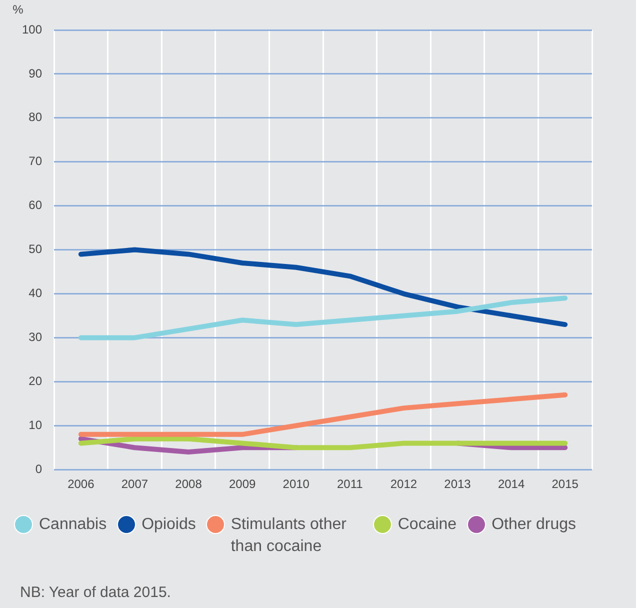 This screenshot has height=608, width=636. Describe the element at coordinates (427, 525) in the screenshot. I see `legend-label: Cocaine` at that location.